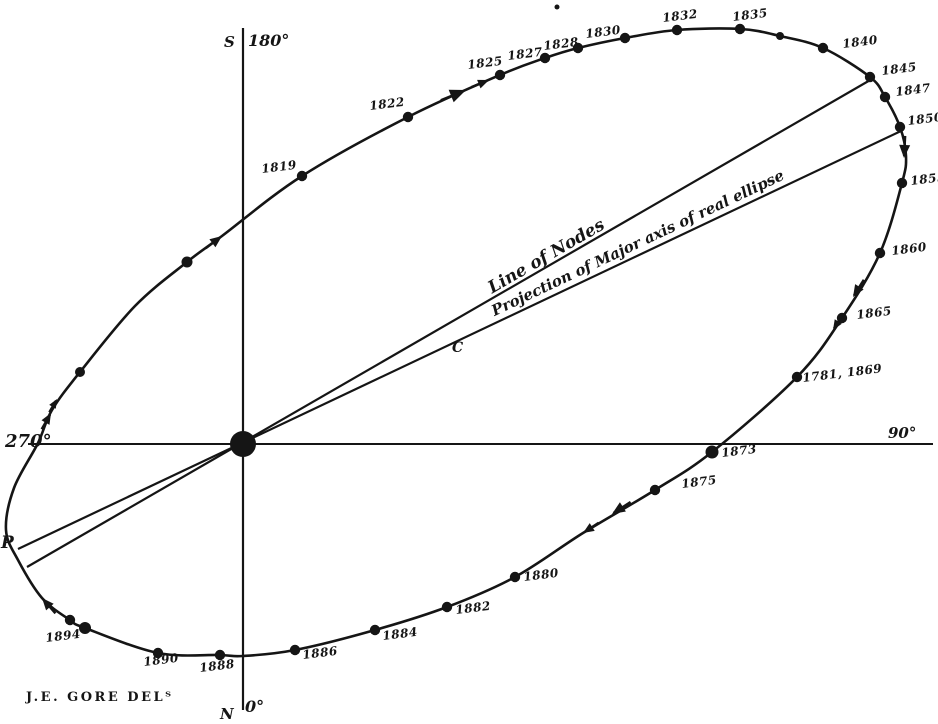 The height and width of the screenshot is (724, 938). What do you see at coordinates (99, 697) in the screenshot?
I see `artist-signature: J.E. GORE DELᵀ` at bounding box center [99, 697].